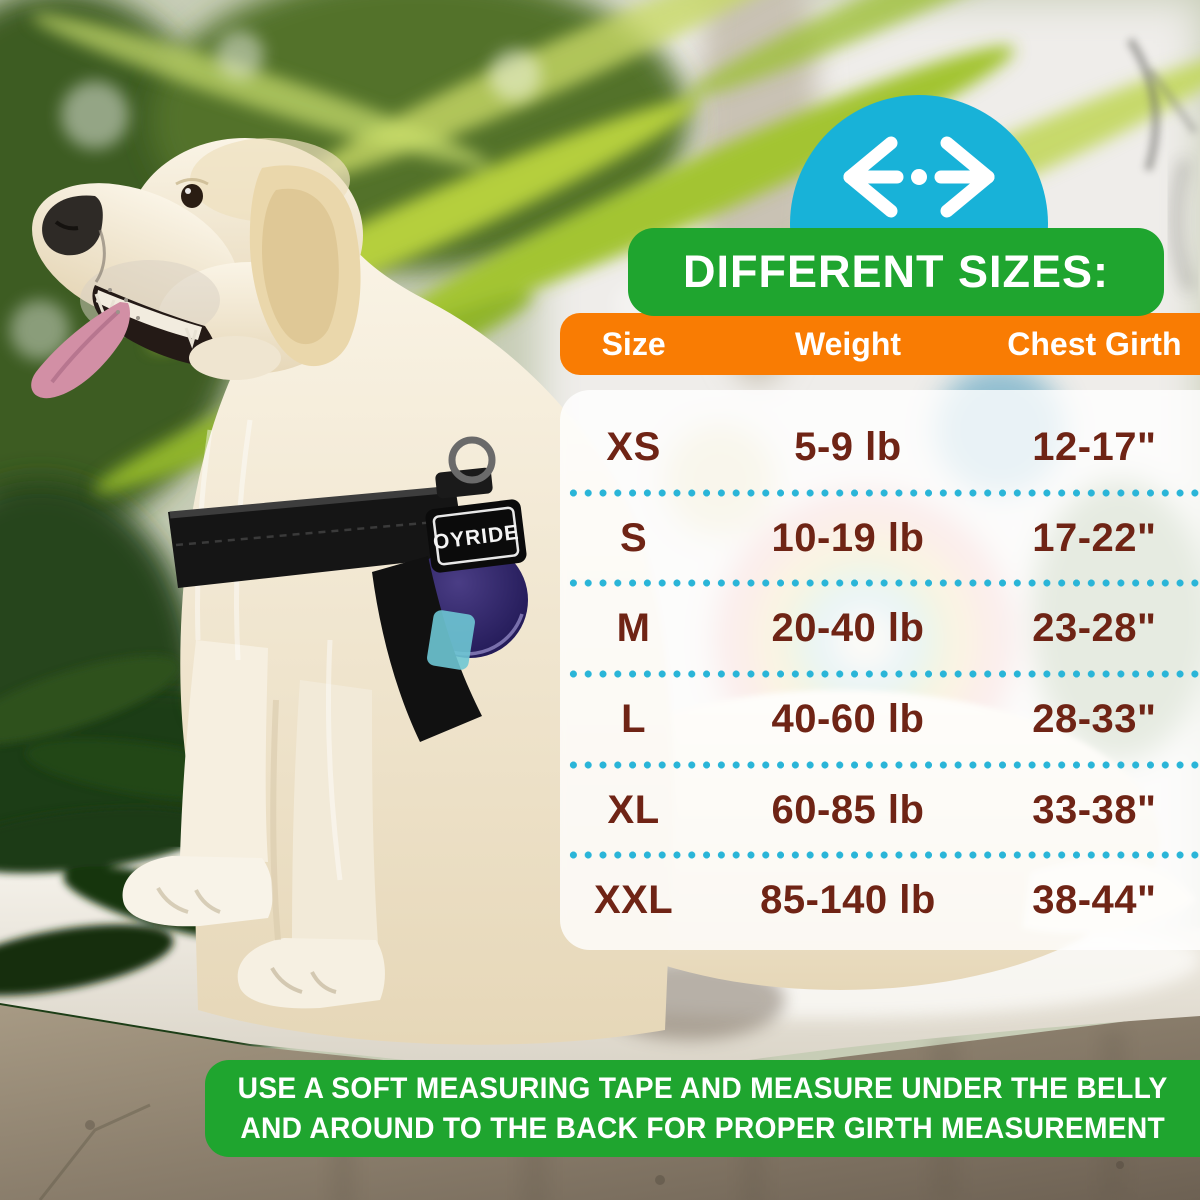 Image resolution: width=1200 pixels, height=1200 pixels. I want to click on header-weight: Weight, so click(848, 343).